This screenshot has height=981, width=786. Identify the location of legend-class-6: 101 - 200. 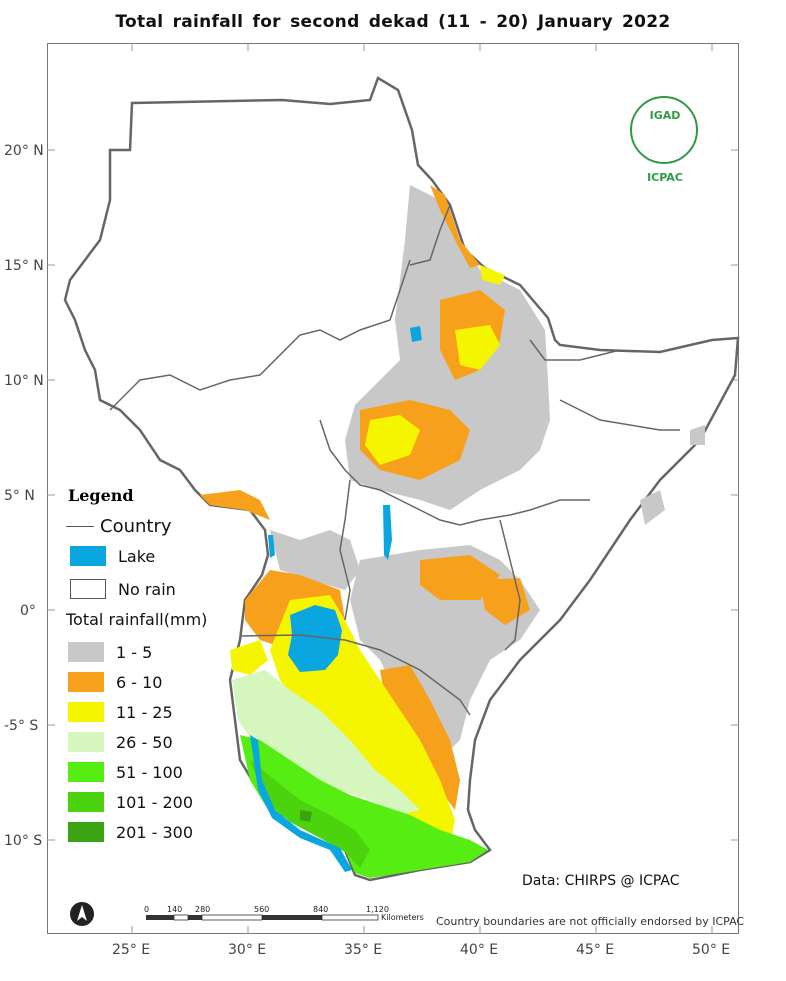
(130, 802).